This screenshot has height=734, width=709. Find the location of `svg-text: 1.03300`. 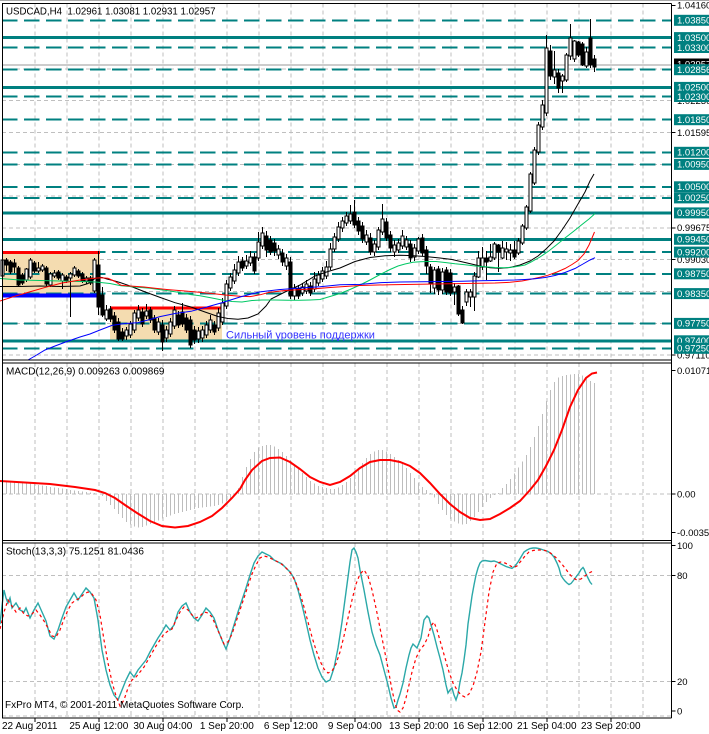

svg-text: 1.03300 is located at coordinates (693, 48).